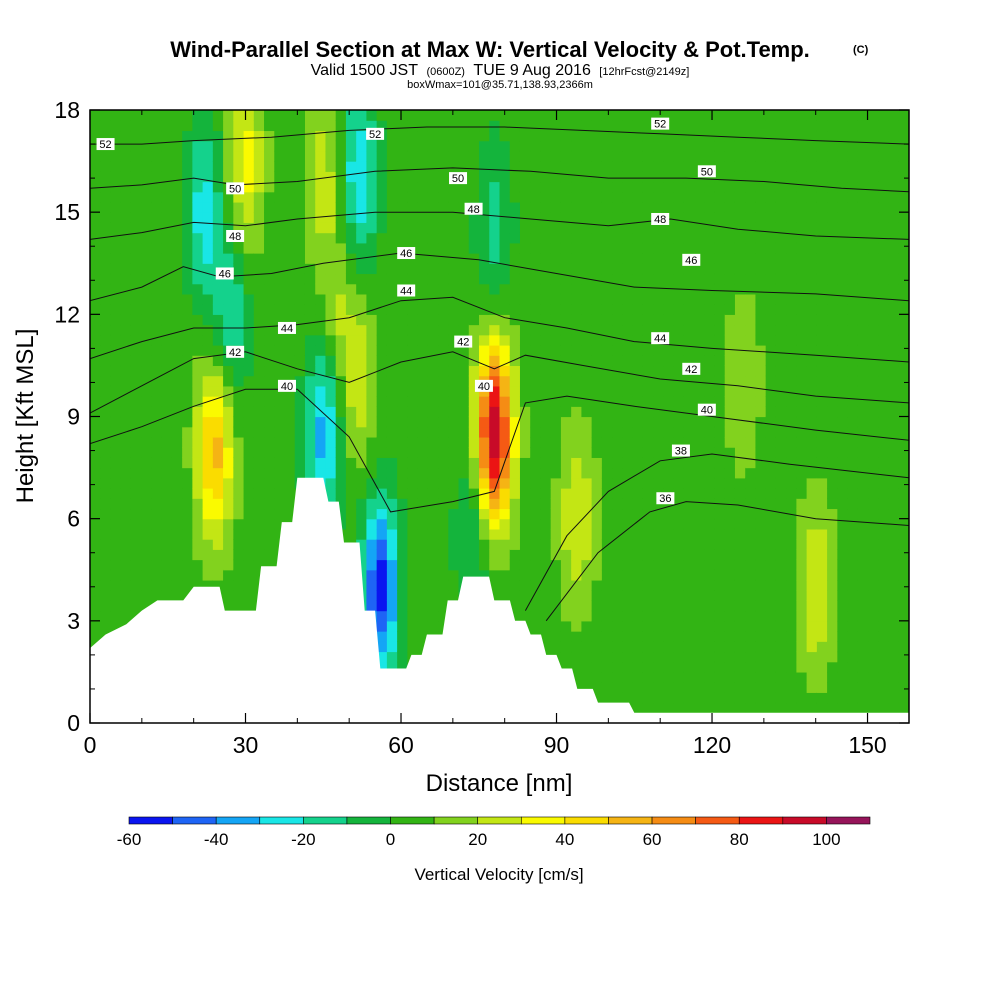 Image resolution: width=1000 pixels, height=1000 pixels. What do you see at coordinates (325, 820) in the screenshot?
I see `colorbar-swatch` at bounding box center [325, 820].